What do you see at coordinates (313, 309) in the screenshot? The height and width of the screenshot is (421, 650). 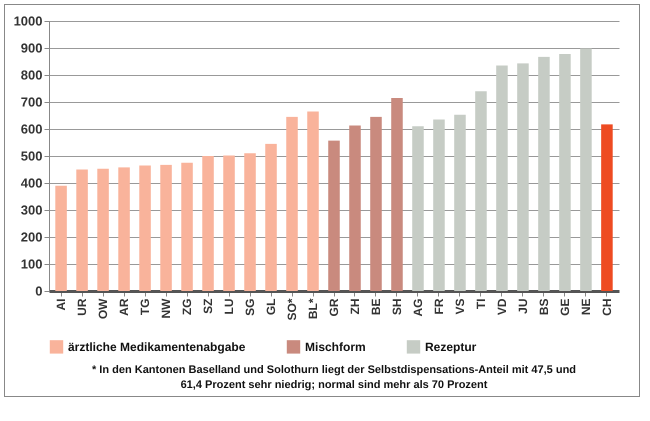 I see `x-tick-label: BL*` at bounding box center [313, 309].